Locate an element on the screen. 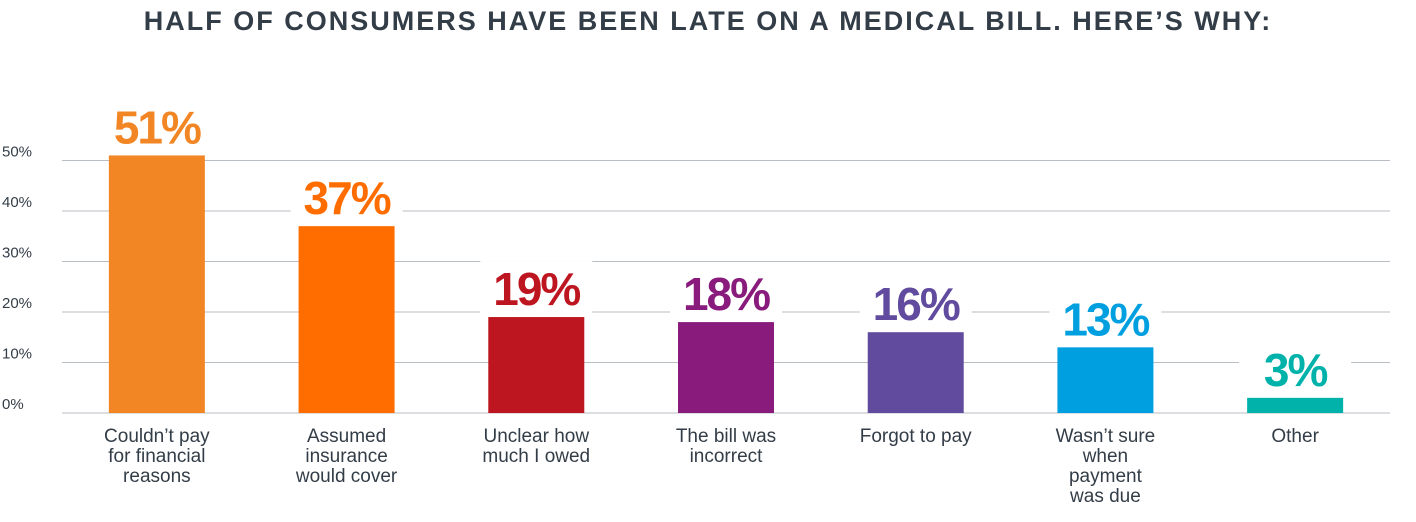 Image resolution: width=1416 pixels, height=522 pixels. value-label: 13% is located at coordinates (1105, 319).